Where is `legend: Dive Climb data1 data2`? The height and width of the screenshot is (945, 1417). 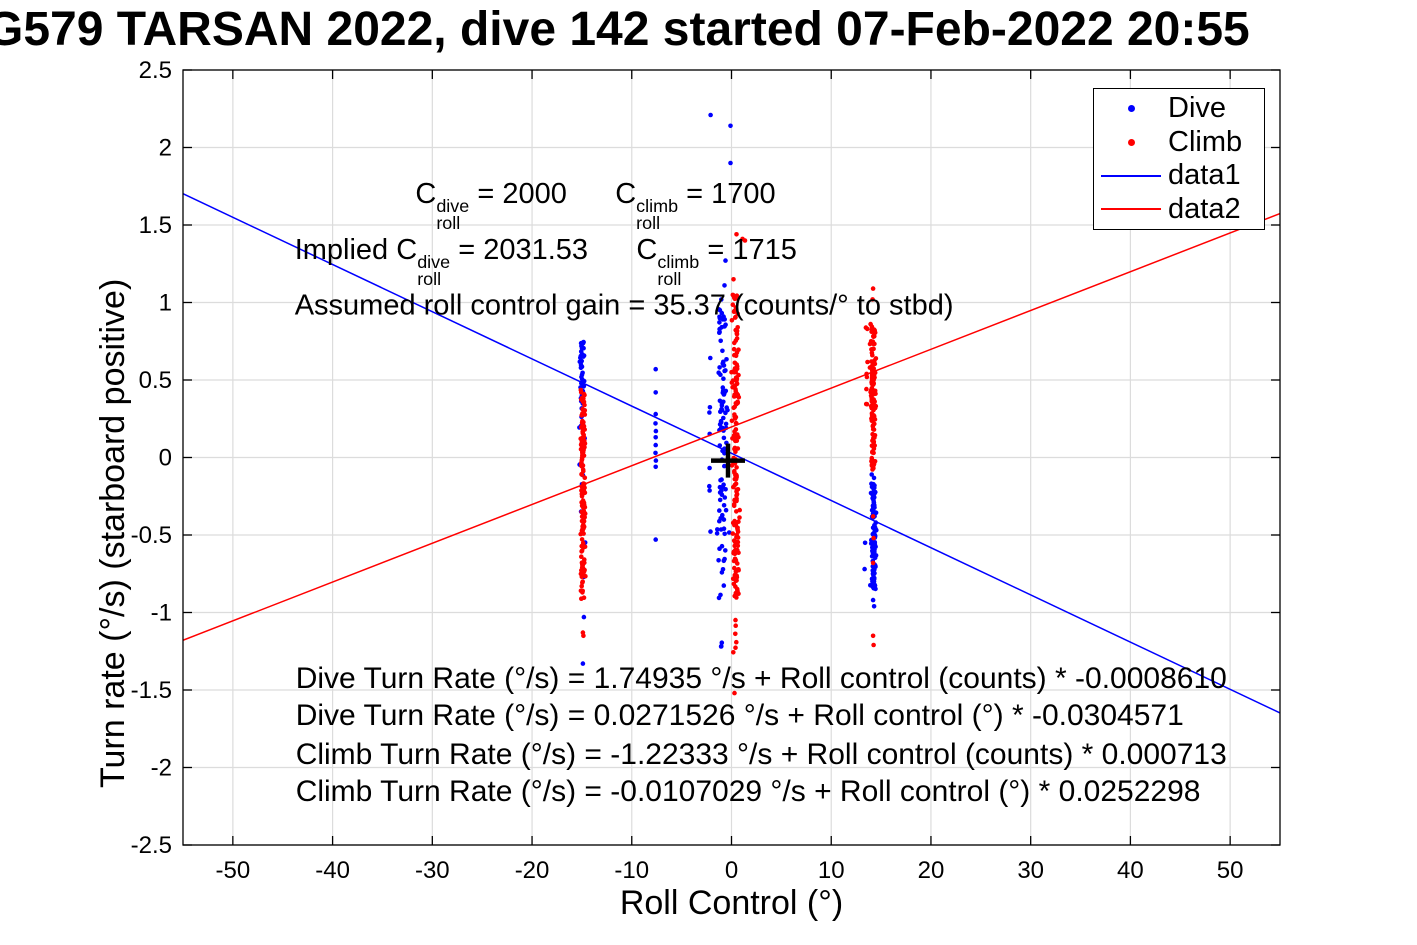
legend: Dive Climb data1 data2 is located at coordinates (1179, 159).